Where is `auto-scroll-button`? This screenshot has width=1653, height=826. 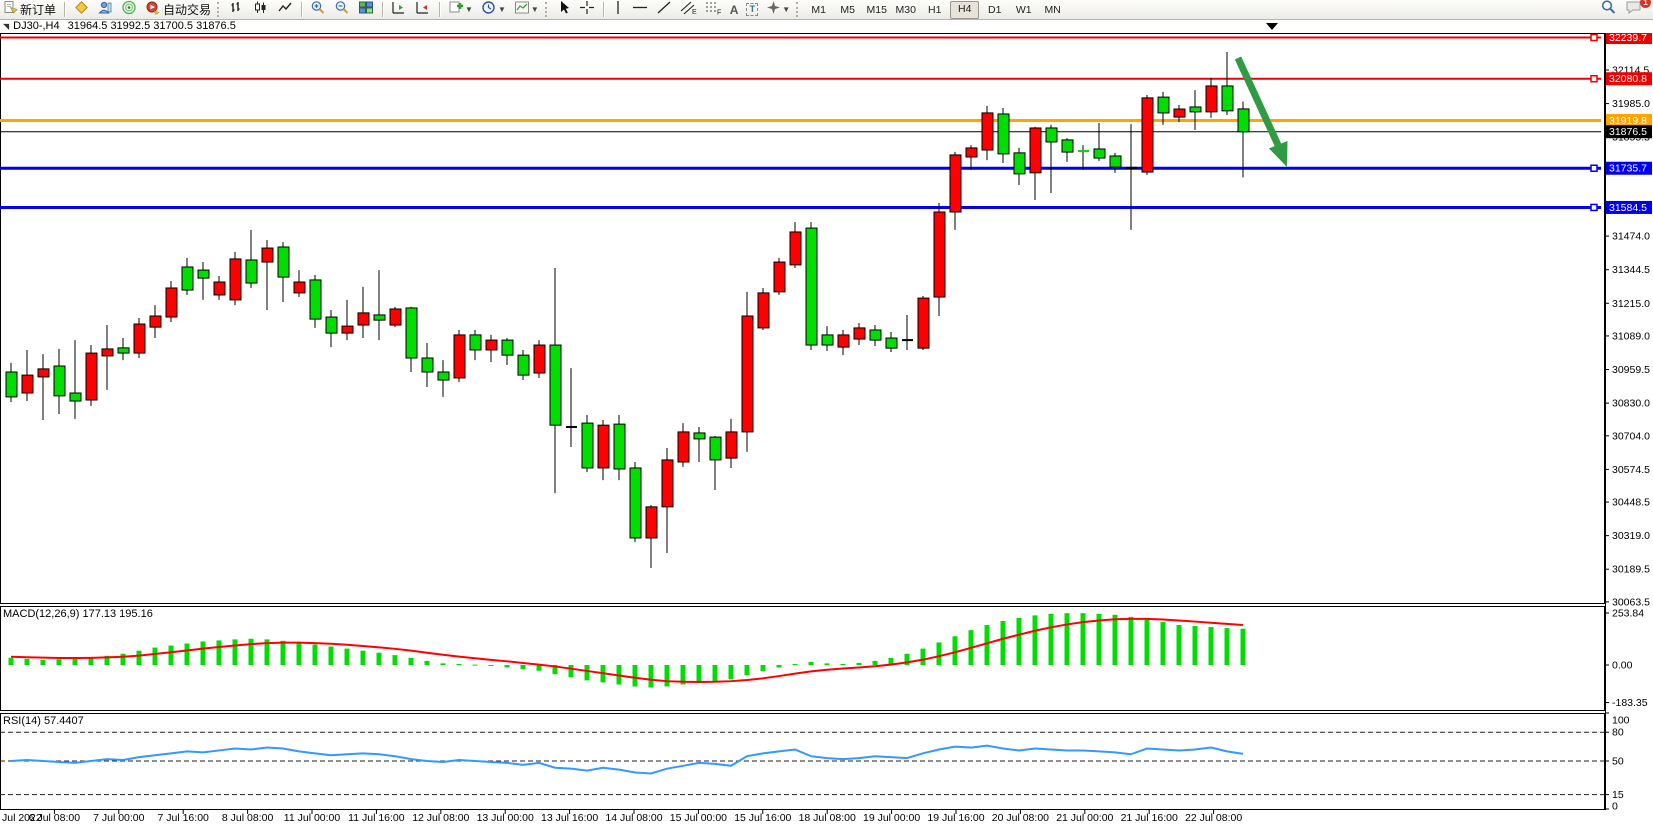 auto-scroll-button is located at coordinates (399, 9).